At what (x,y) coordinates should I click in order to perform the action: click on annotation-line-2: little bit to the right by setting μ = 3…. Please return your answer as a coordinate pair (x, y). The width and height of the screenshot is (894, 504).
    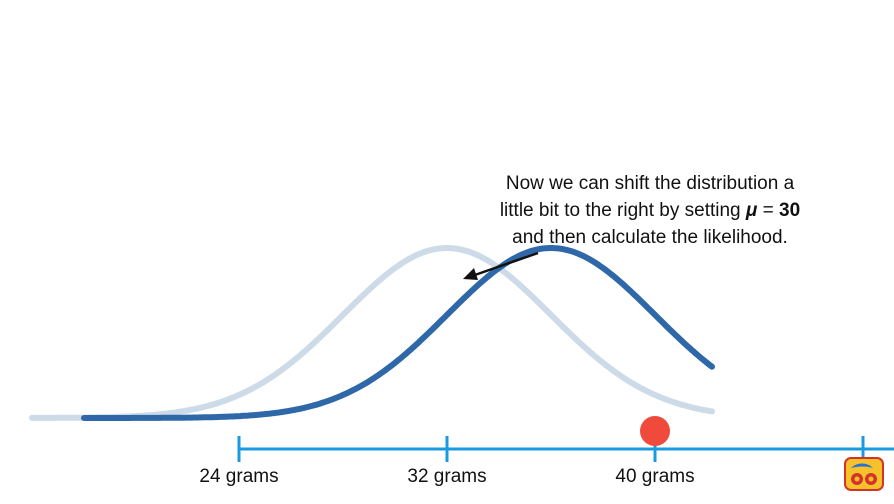
    Looking at the image, I should click on (650, 210).